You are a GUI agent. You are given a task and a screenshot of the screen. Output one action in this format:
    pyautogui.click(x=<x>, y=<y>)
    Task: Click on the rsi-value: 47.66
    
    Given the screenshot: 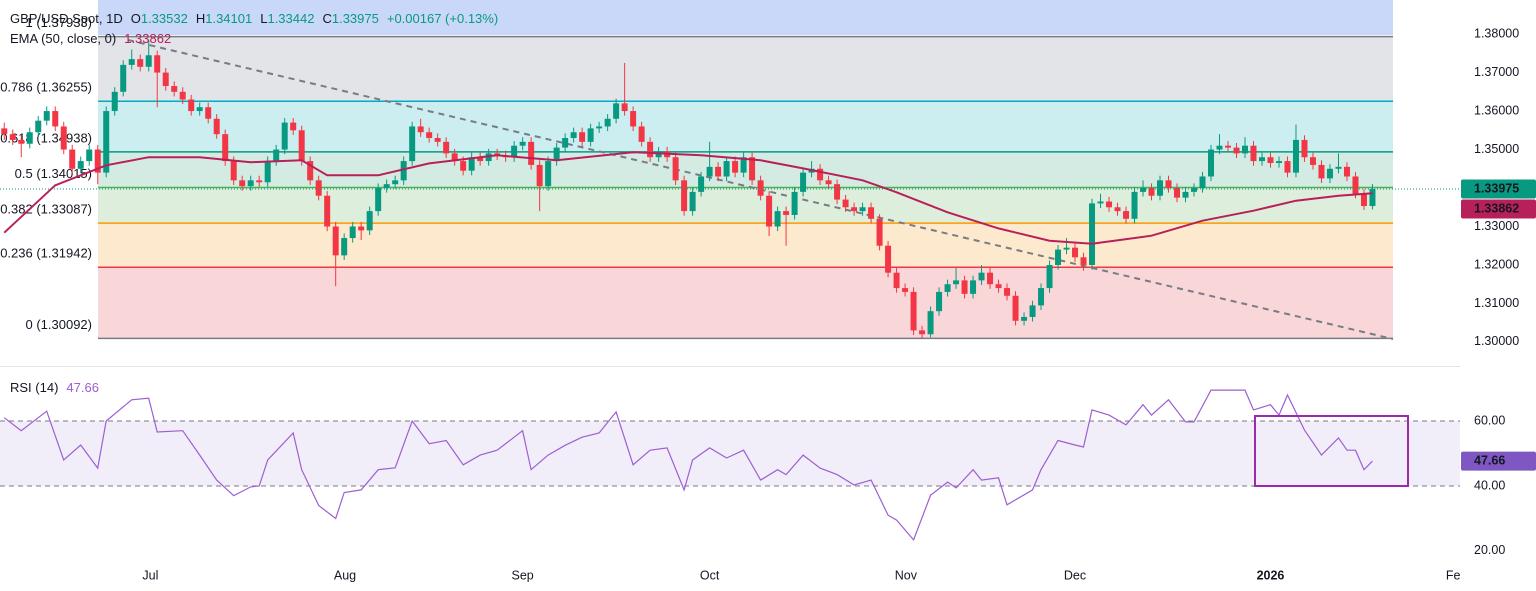 What is the action you would take?
    pyautogui.click(x=82, y=387)
    